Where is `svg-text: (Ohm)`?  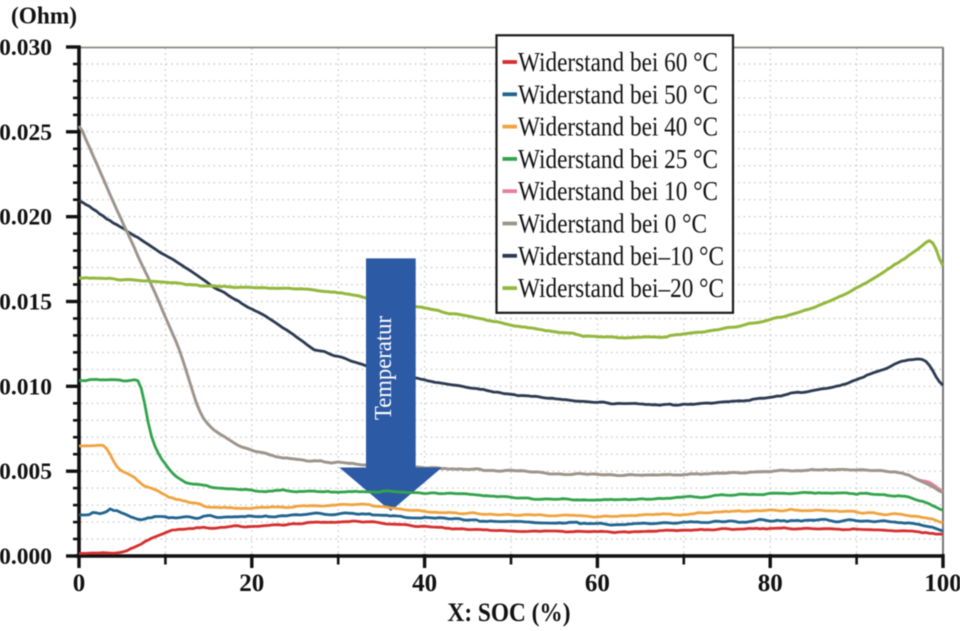
svg-text: (Ohm) is located at coordinates (44, 17).